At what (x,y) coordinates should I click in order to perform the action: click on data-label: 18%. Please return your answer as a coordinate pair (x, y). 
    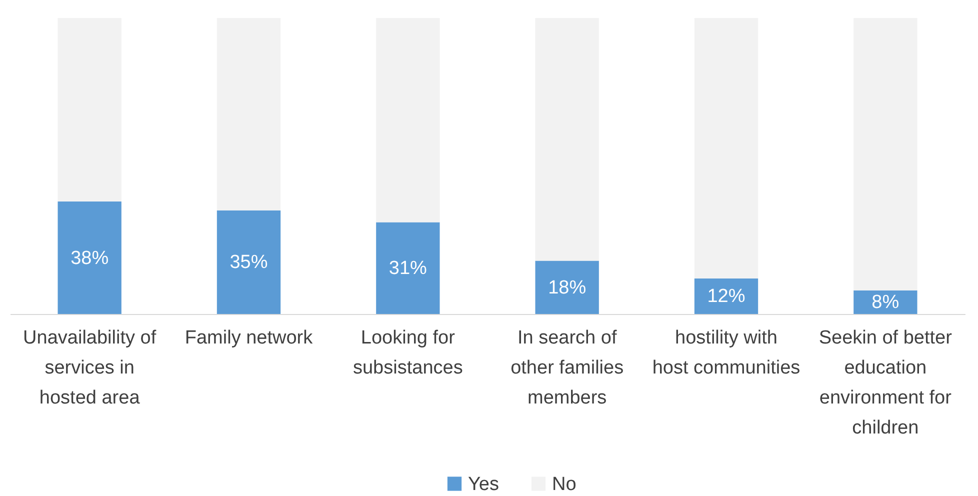
    Looking at the image, I should click on (567, 287).